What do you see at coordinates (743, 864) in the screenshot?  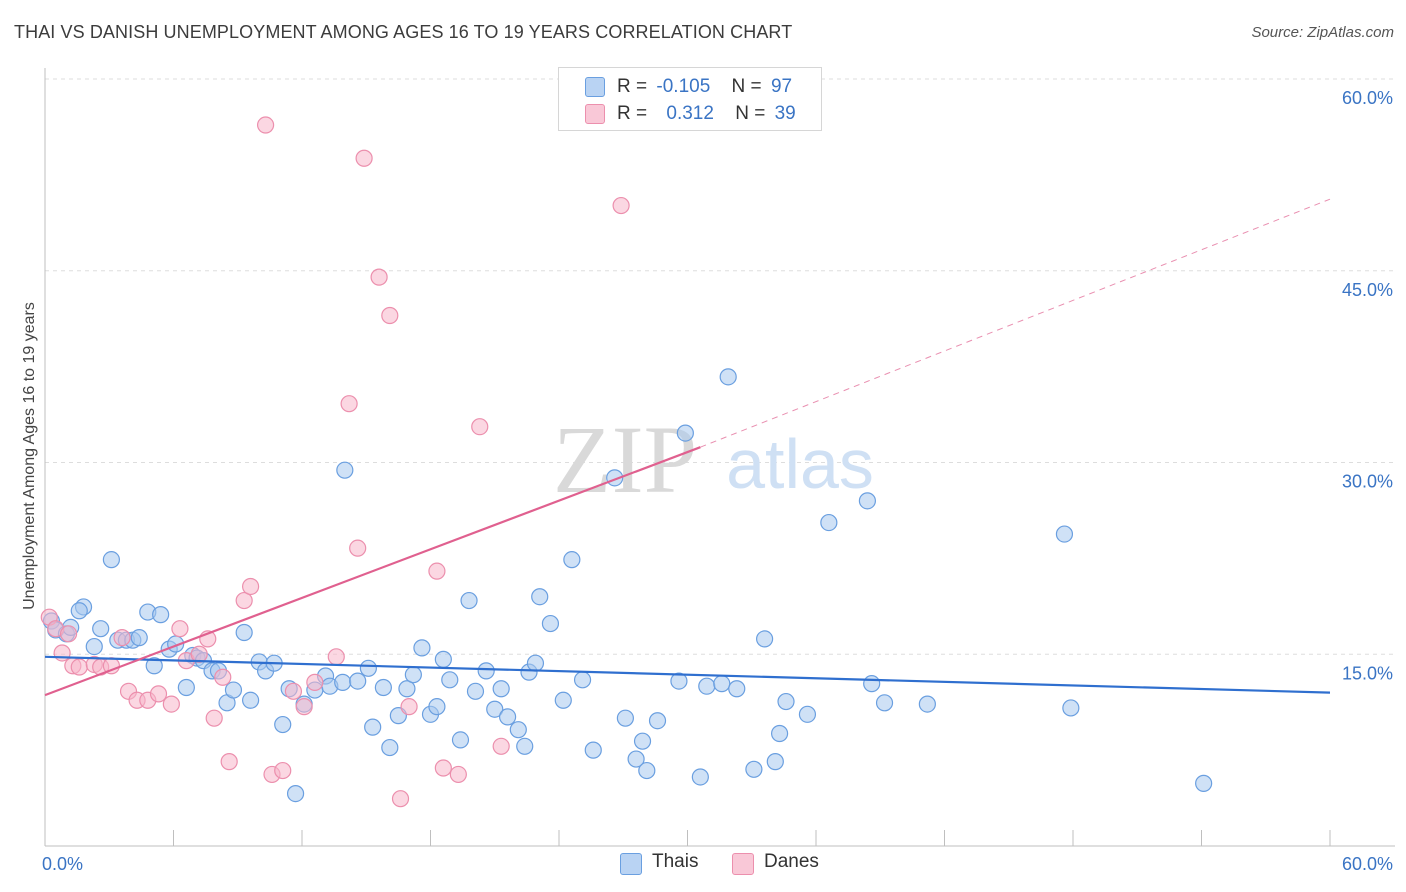 I see `danes-legend-swatch` at bounding box center [743, 864].